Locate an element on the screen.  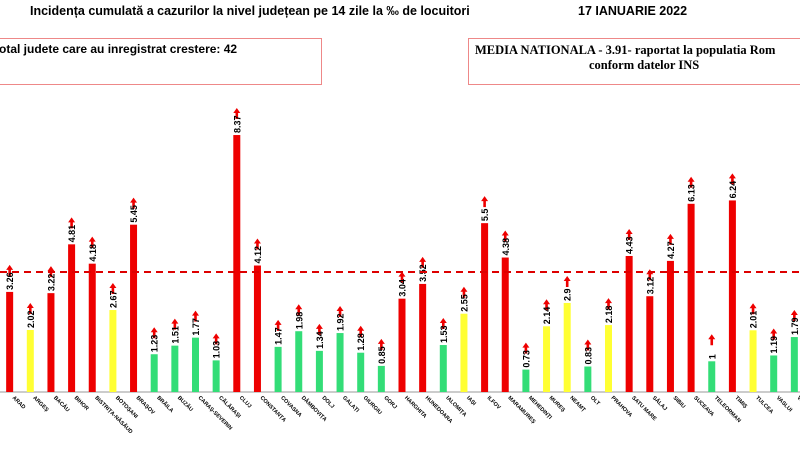
value-label-18: 1.92 is located at coordinates (341, 323).